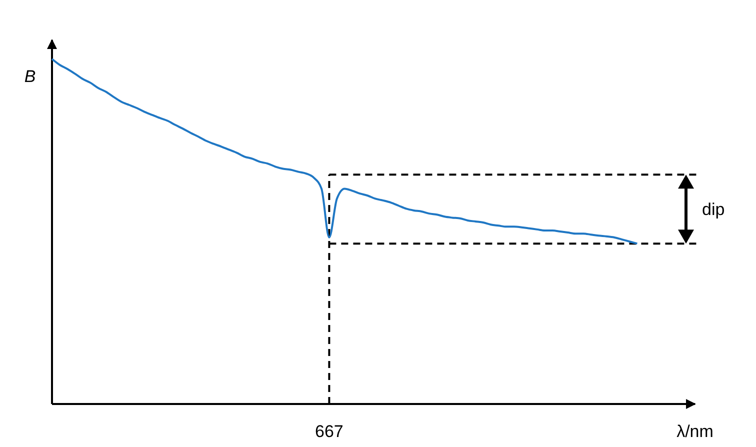 This screenshot has height=447, width=756. I want to click on text: 667, so click(329, 431).